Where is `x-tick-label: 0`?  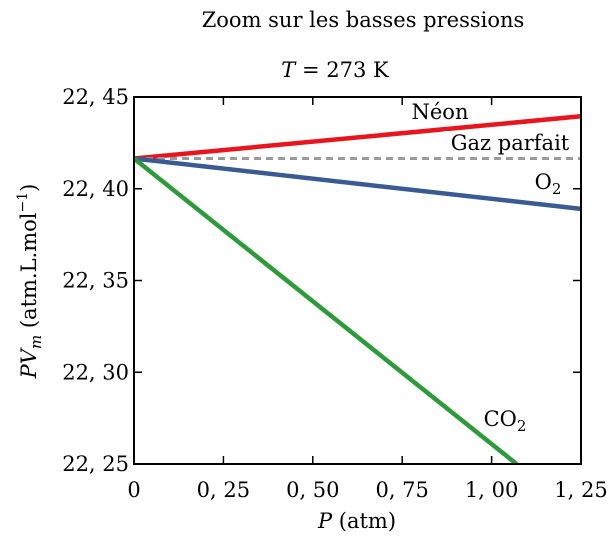 x-tick-label: 0 is located at coordinates (133, 490).